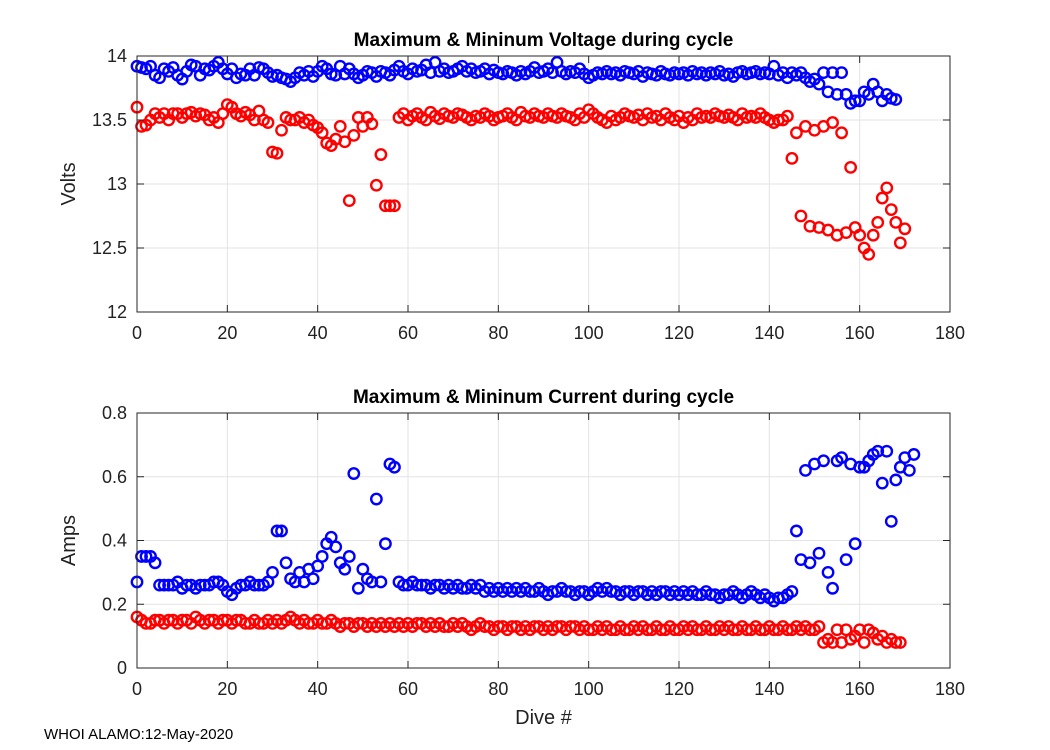  Describe the element at coordinates (137, 333) in the screenshot. I see `x-tick-label: 0` at that location.